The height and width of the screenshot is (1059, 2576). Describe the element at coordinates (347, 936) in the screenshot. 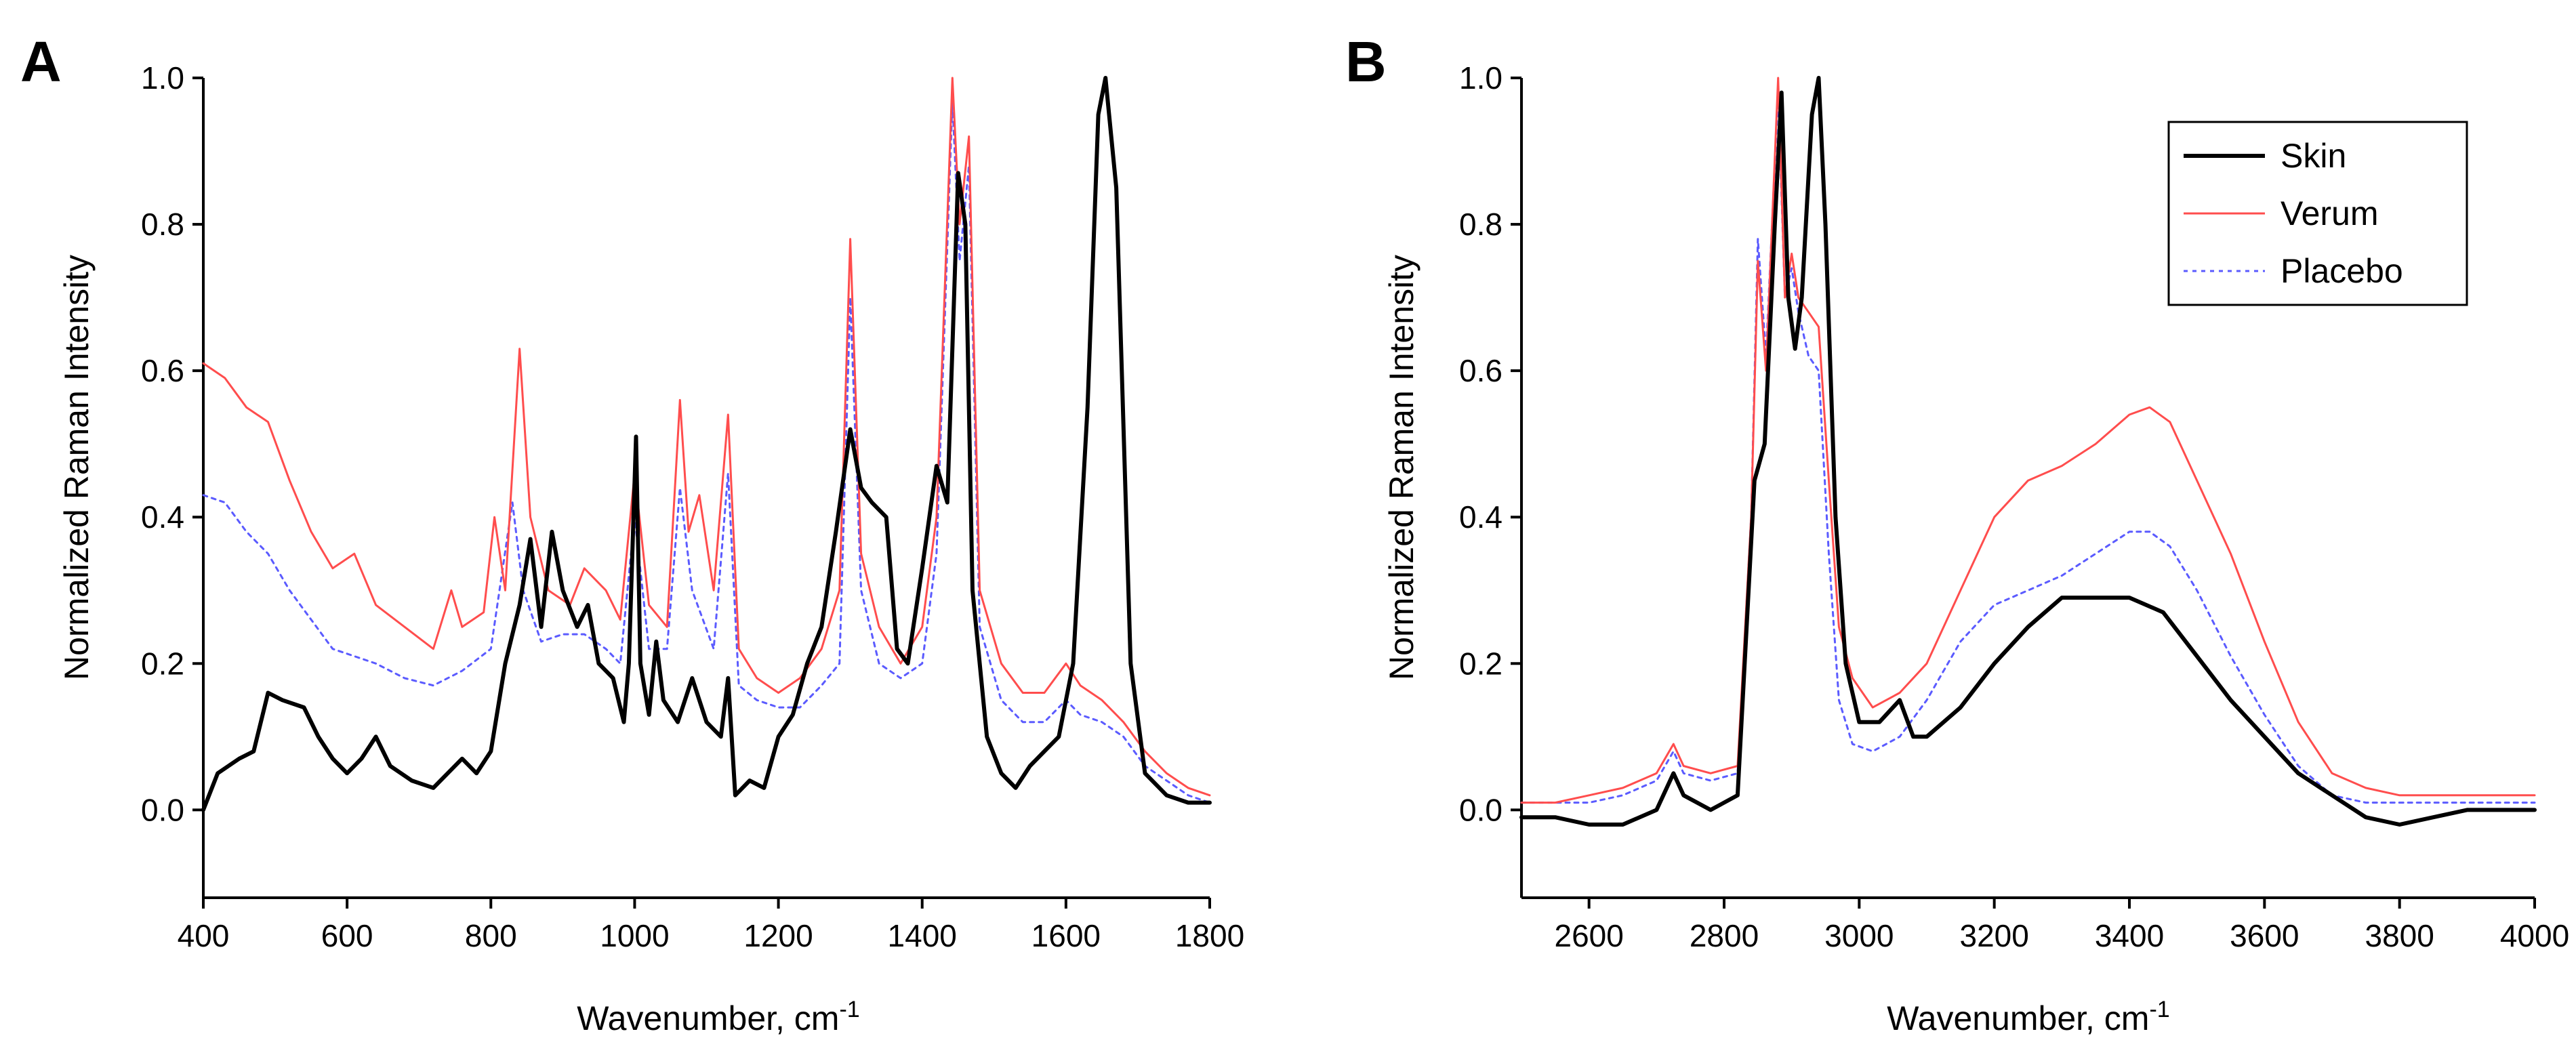

I see `panel-a-x-tick-label: 600` at that location.